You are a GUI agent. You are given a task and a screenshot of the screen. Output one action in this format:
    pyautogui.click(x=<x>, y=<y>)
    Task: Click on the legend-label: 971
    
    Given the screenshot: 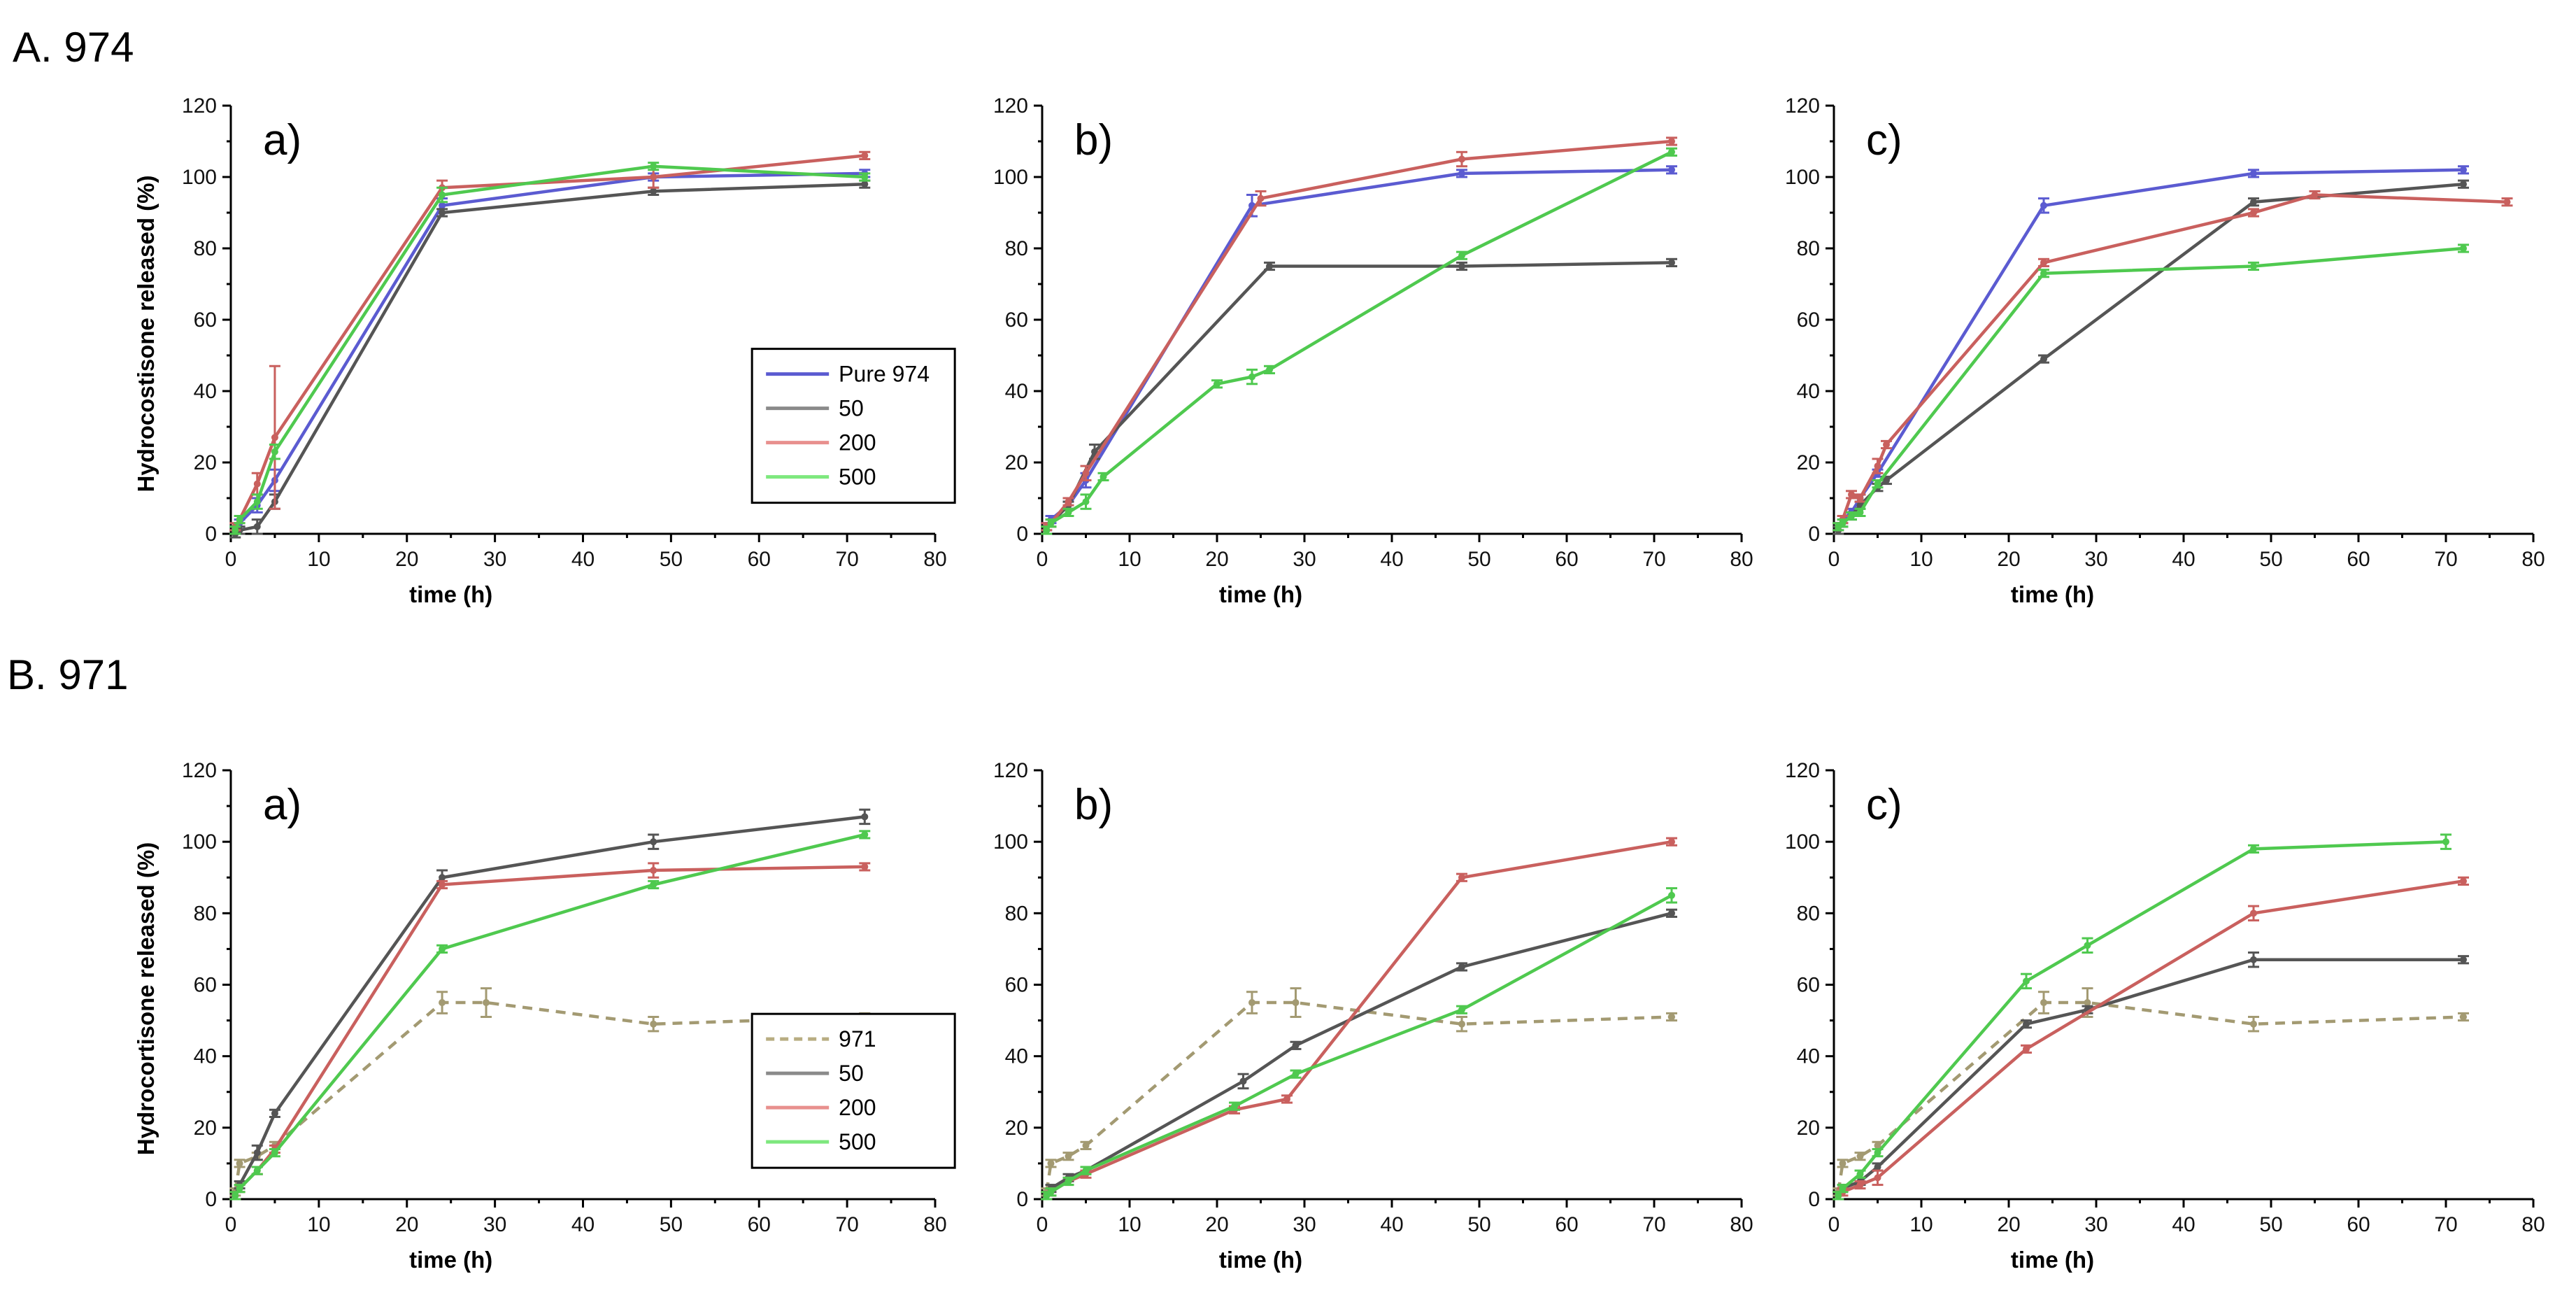 What is the action you would take?
    pyautogui.click(x=857, y=1039)
    